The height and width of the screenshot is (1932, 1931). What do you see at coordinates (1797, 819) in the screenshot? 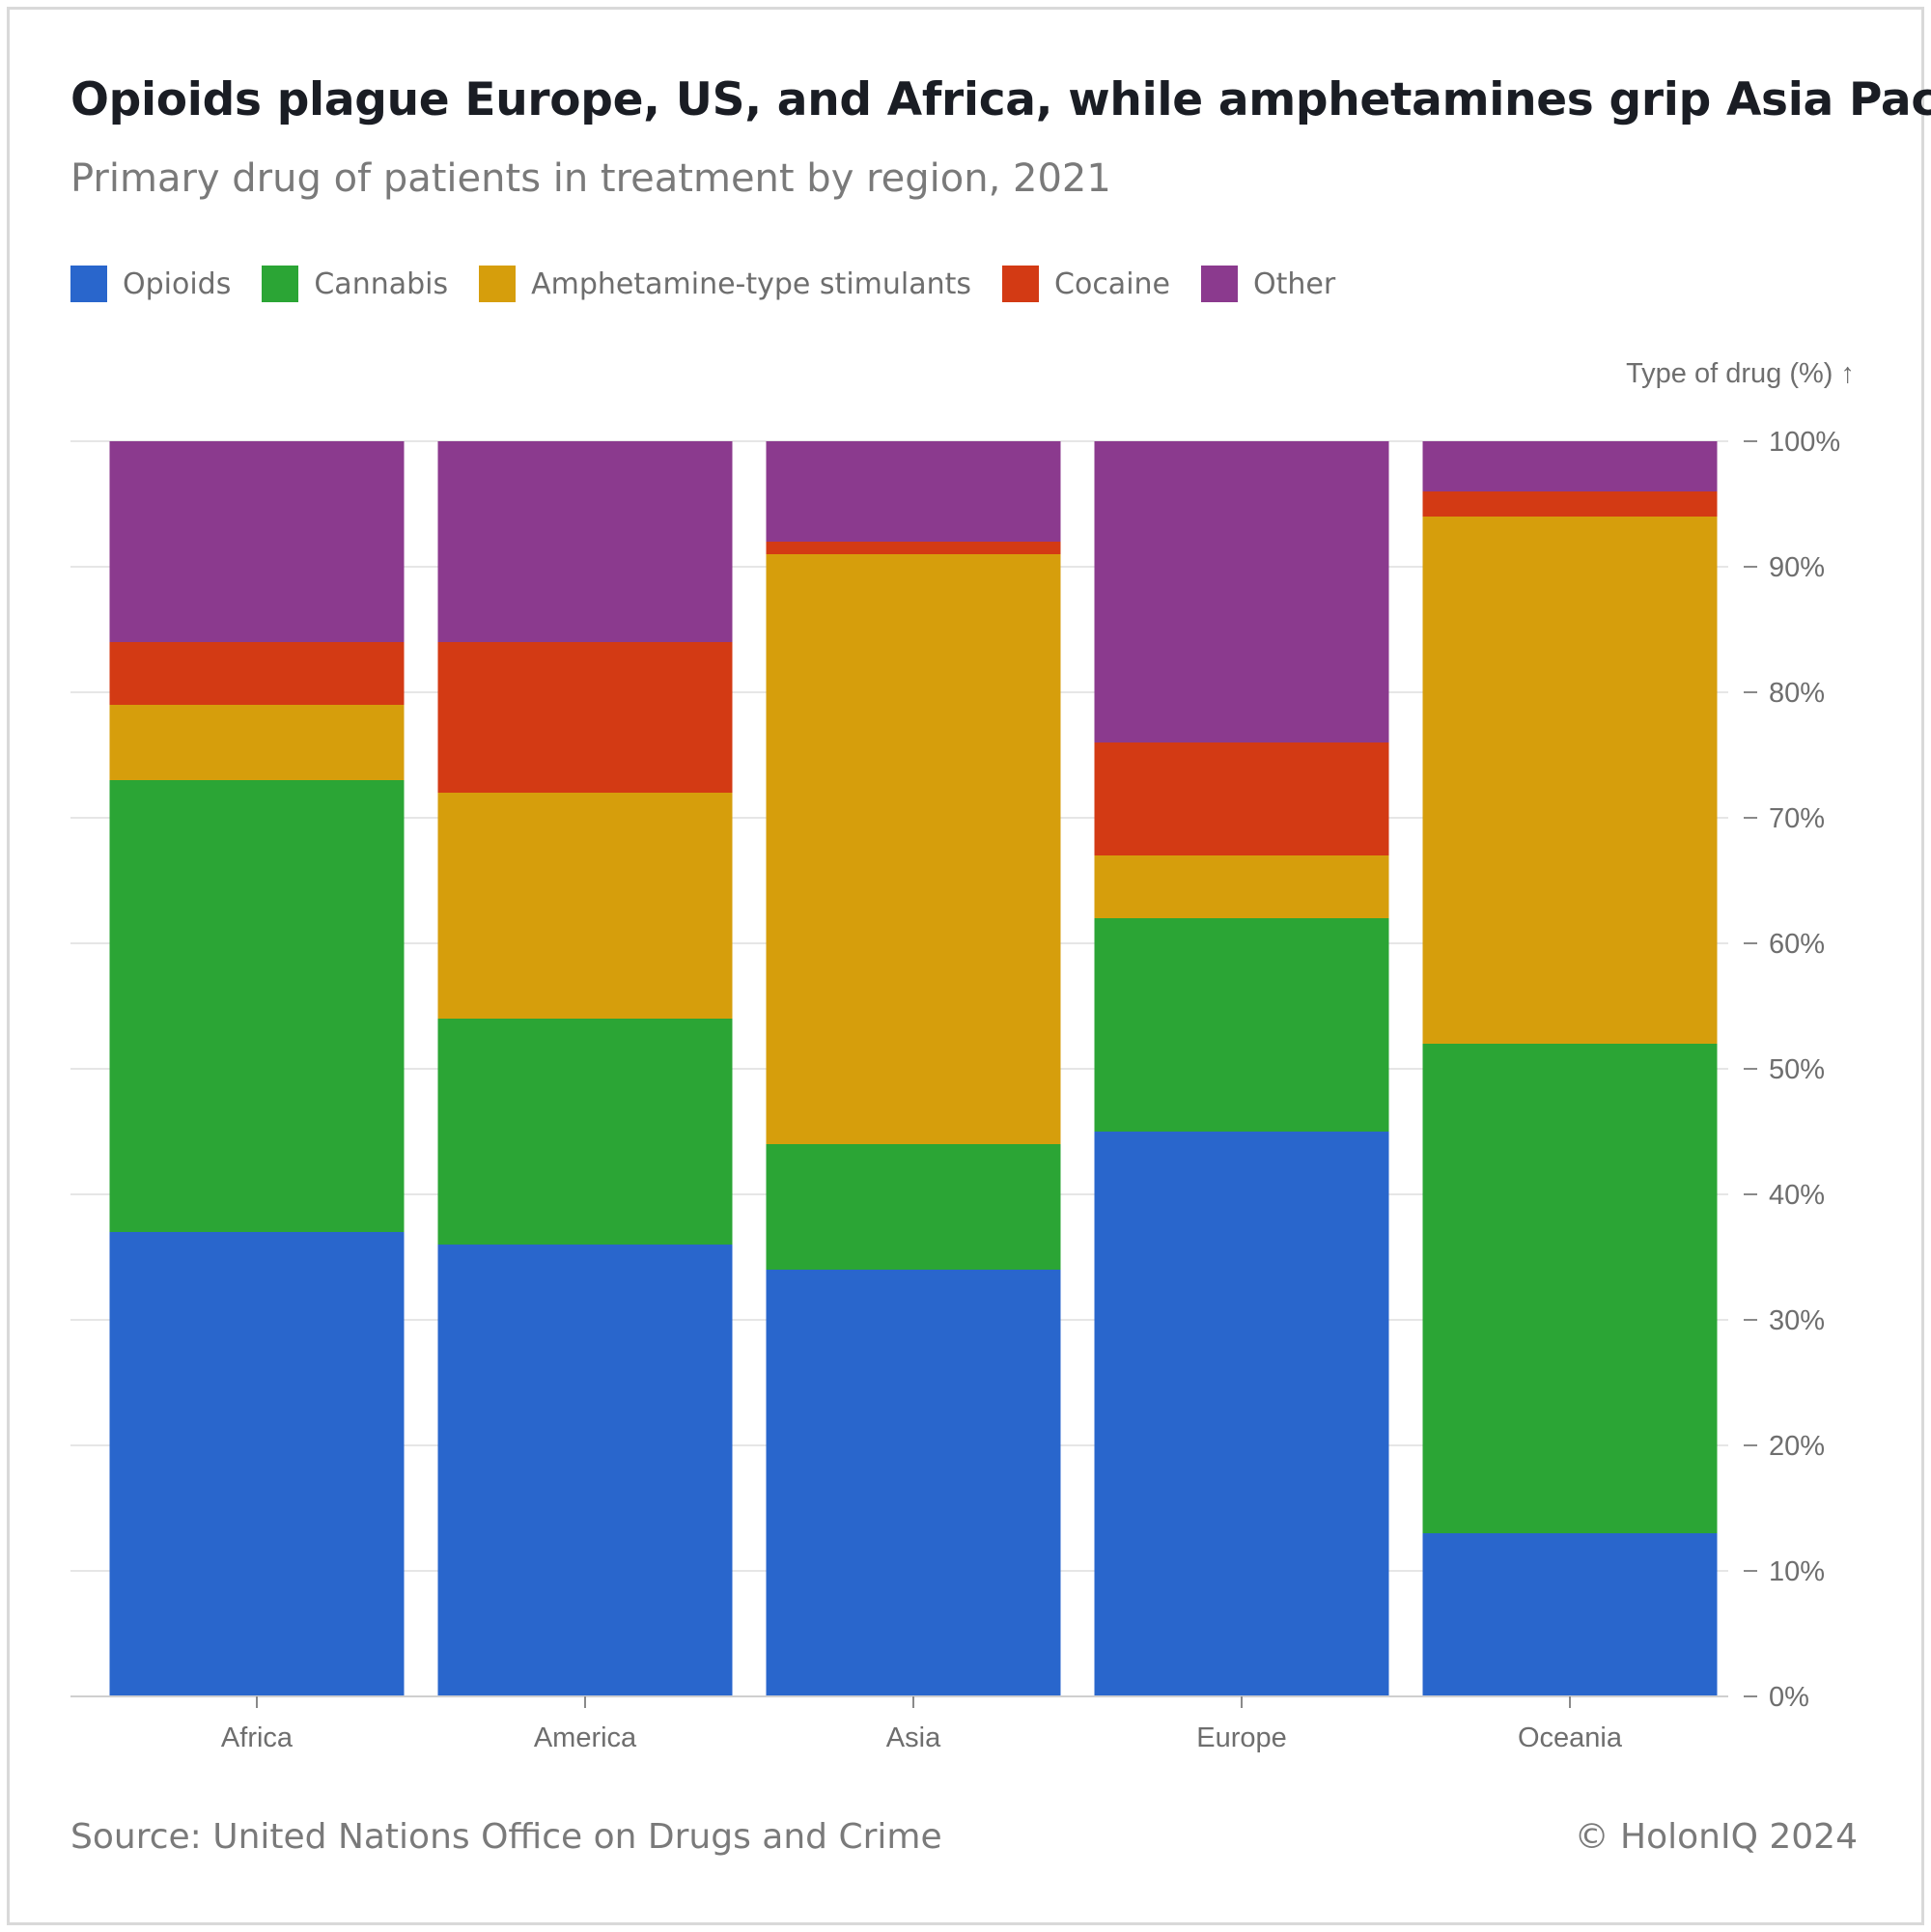
I see `y-tick-label: 70%` at bounding box center [1797, 819].